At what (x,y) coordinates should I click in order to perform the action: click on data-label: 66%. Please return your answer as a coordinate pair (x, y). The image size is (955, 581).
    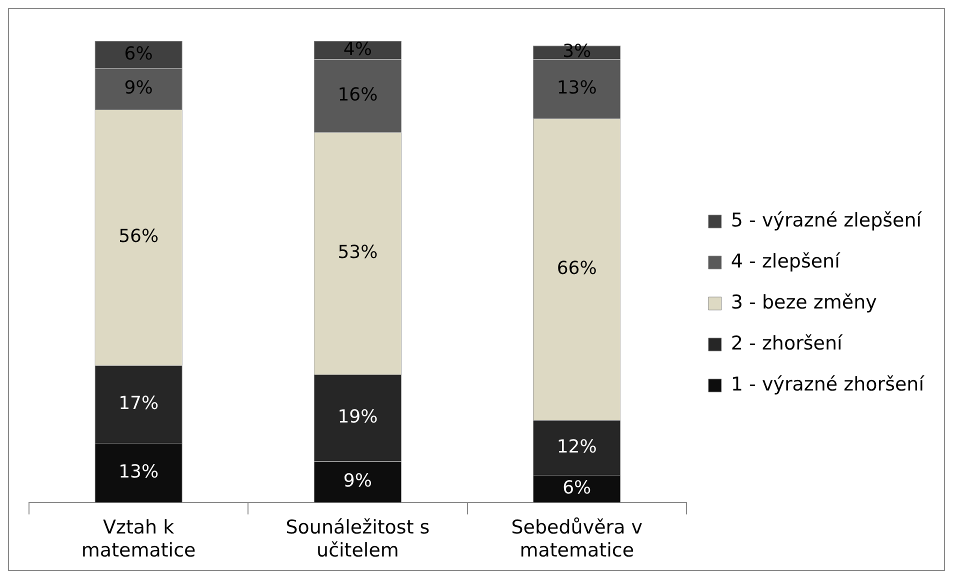
    Looking at the image, I should click on (576, 269).